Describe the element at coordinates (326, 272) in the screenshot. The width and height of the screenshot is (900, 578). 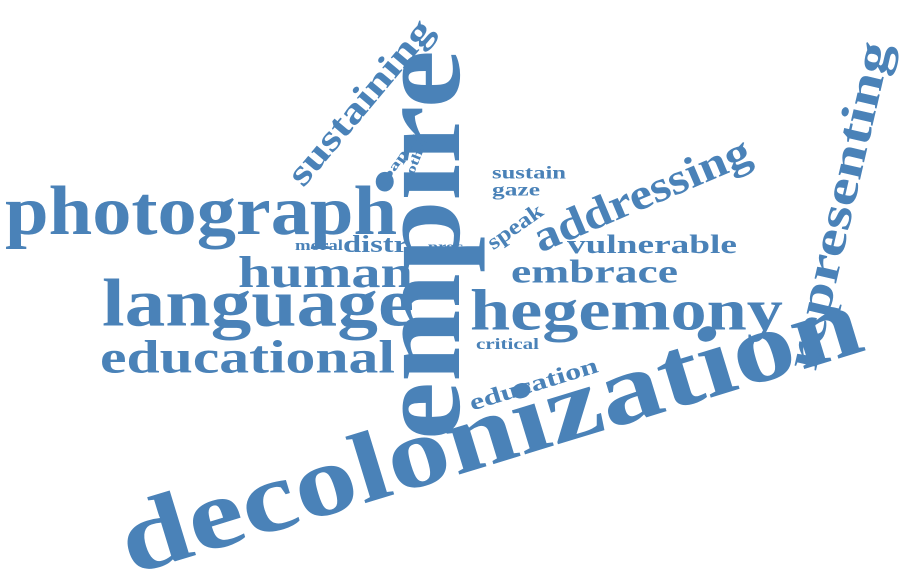
I see `word-human: human` at that location.